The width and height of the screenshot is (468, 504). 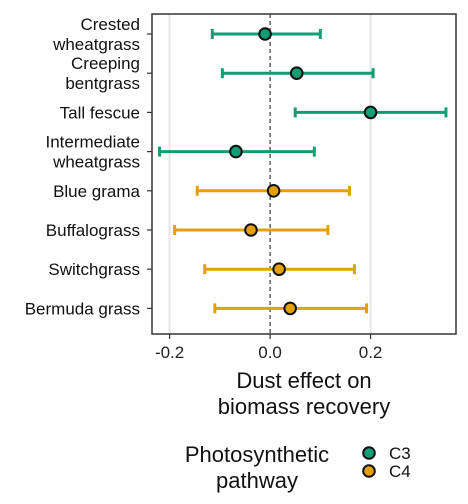 I want to click on x-axis-title-line-1: biomass recovery, so click(x=304, y=406).